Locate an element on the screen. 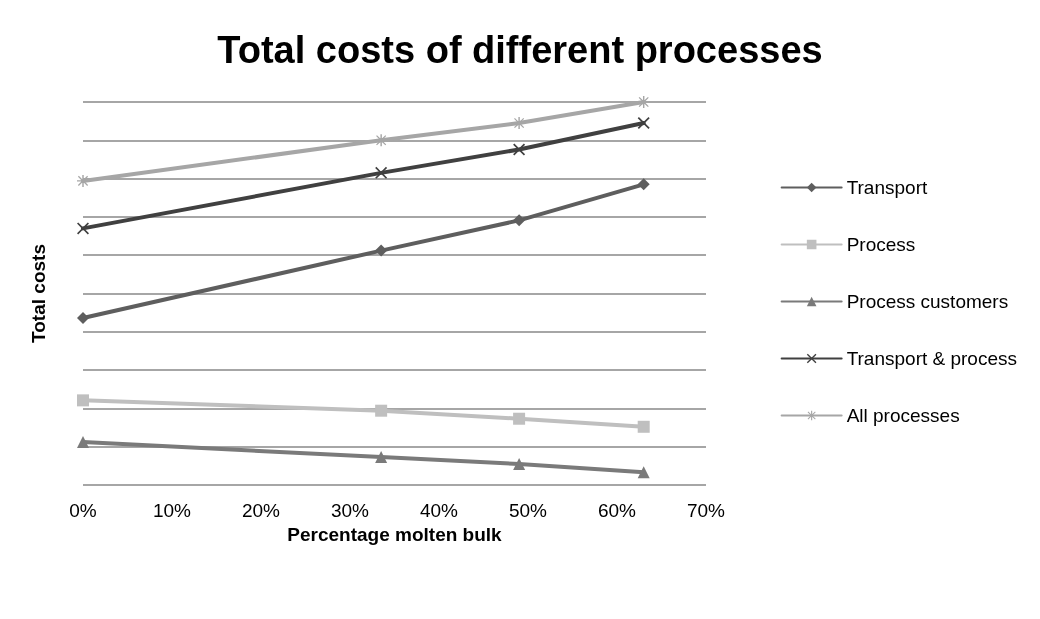  x-tick-label: 40% is located at coordinates (439, 510).